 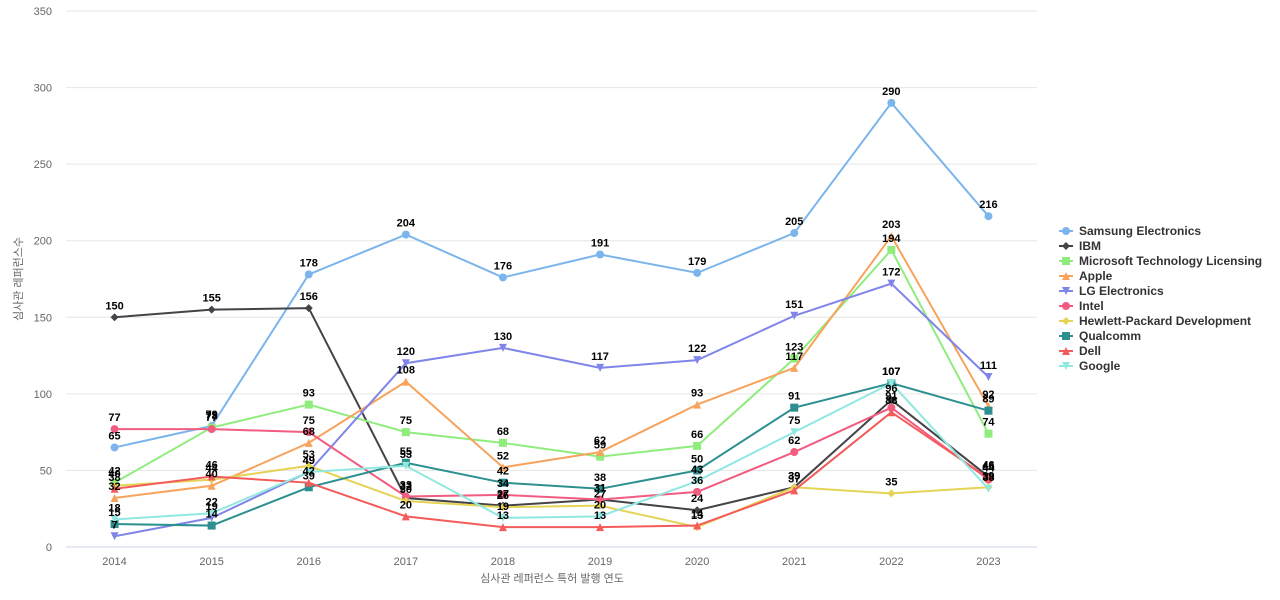 I want to click on y-tick-label: 200, so click(x=43, y=242).